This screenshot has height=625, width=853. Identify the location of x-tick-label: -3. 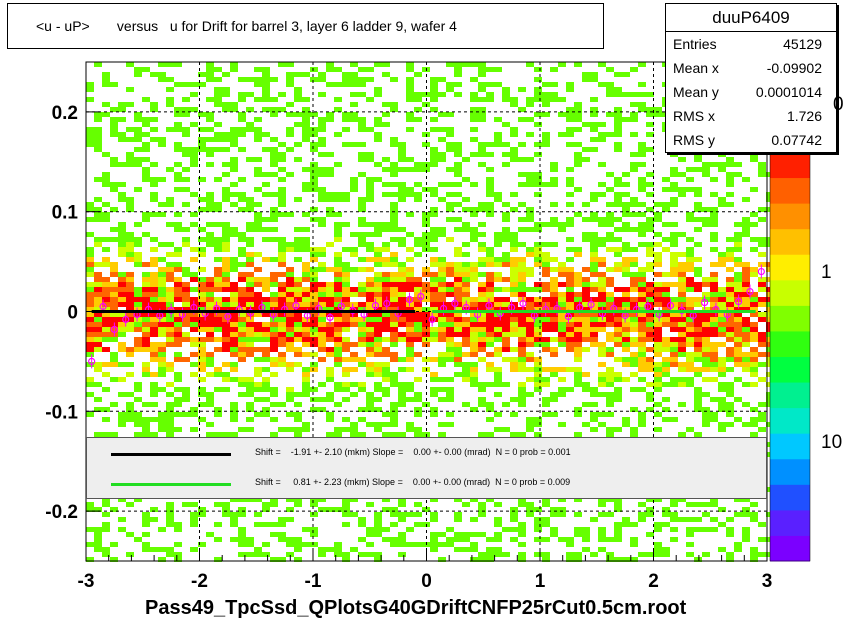
(86, 581).